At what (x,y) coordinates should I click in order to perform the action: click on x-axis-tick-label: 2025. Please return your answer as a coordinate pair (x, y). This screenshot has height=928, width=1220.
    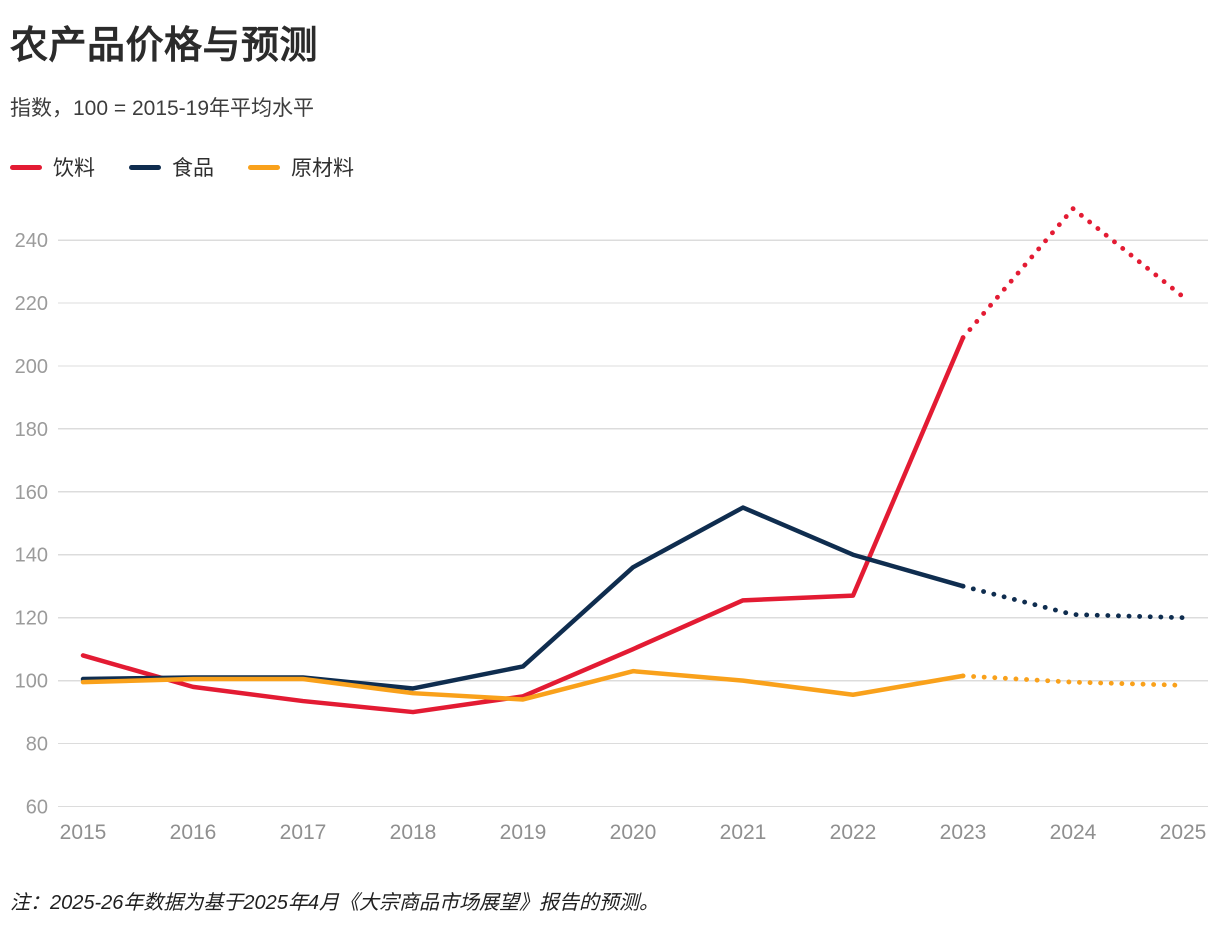
    Looking at the image, I should click on (1183, 832).